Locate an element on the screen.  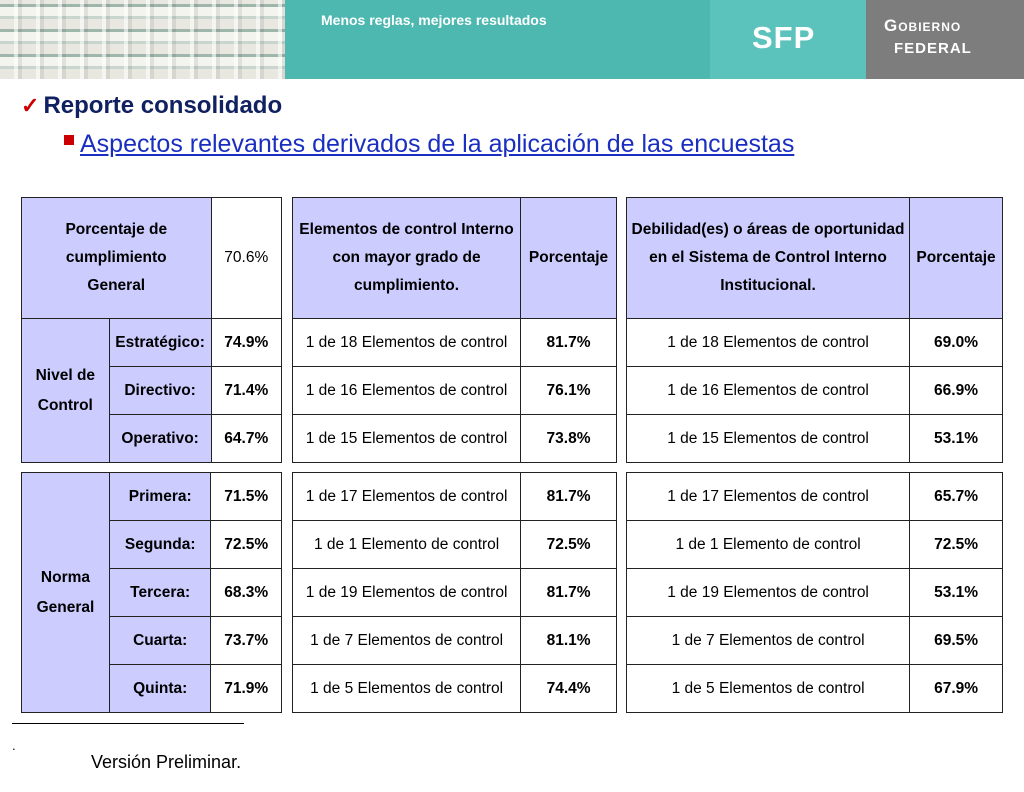
banner-photo is located at coordinates (142, 39).